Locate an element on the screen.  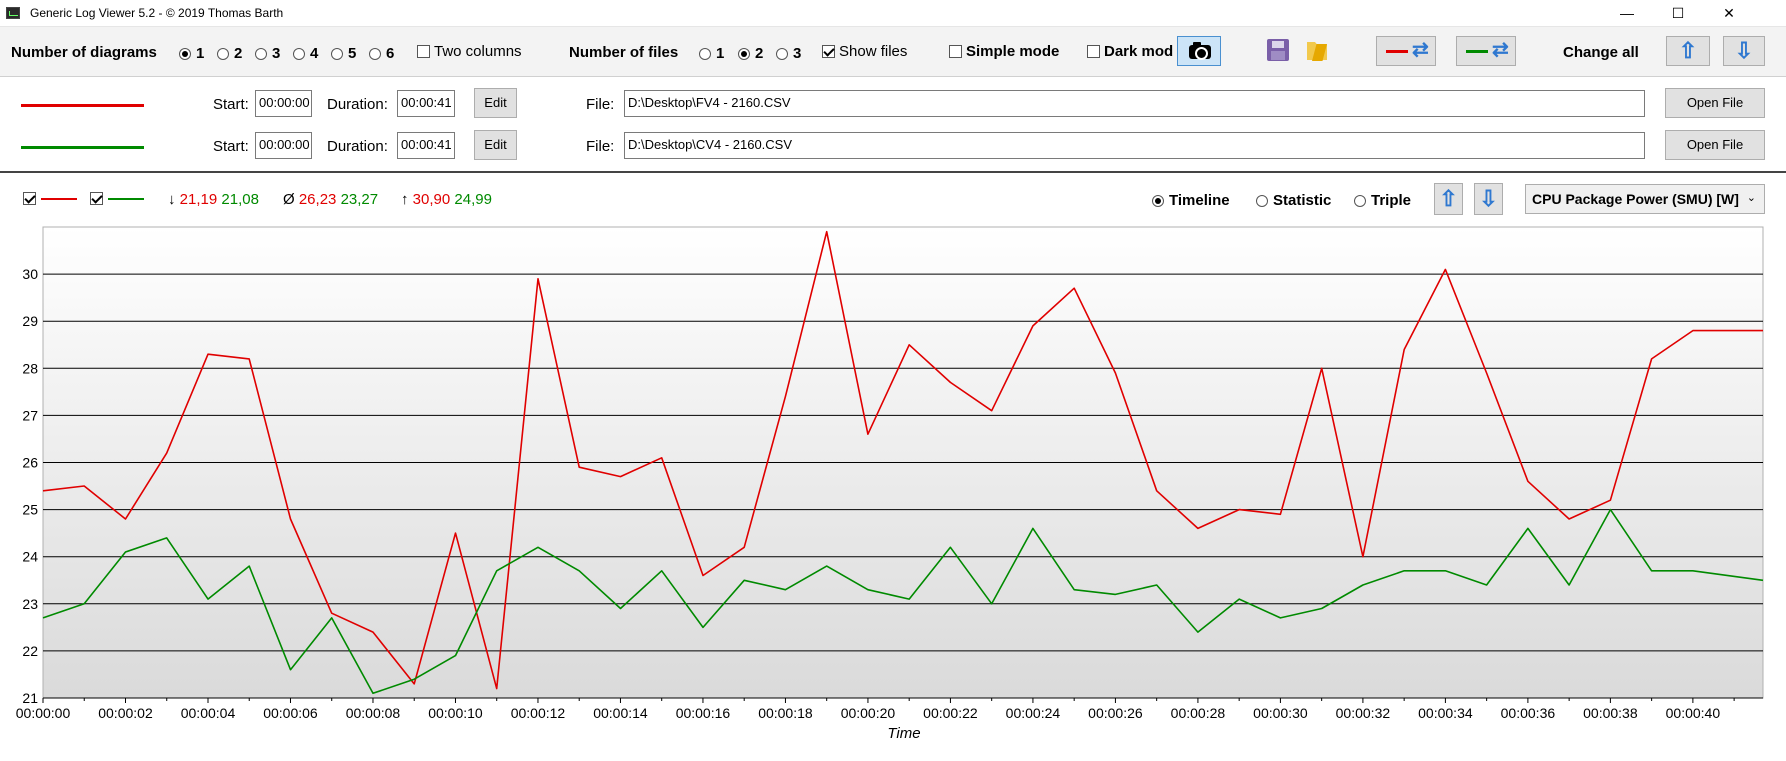
max-red-value: 30,90 is located at coordinates (431, 199).